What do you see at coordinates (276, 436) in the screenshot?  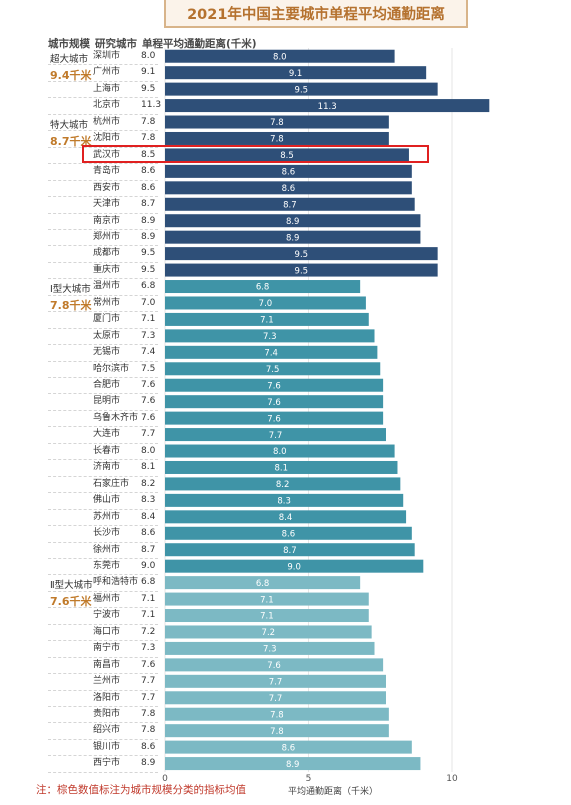 I see `bar-value-label: 7.7` at bounding box center [276, 436].